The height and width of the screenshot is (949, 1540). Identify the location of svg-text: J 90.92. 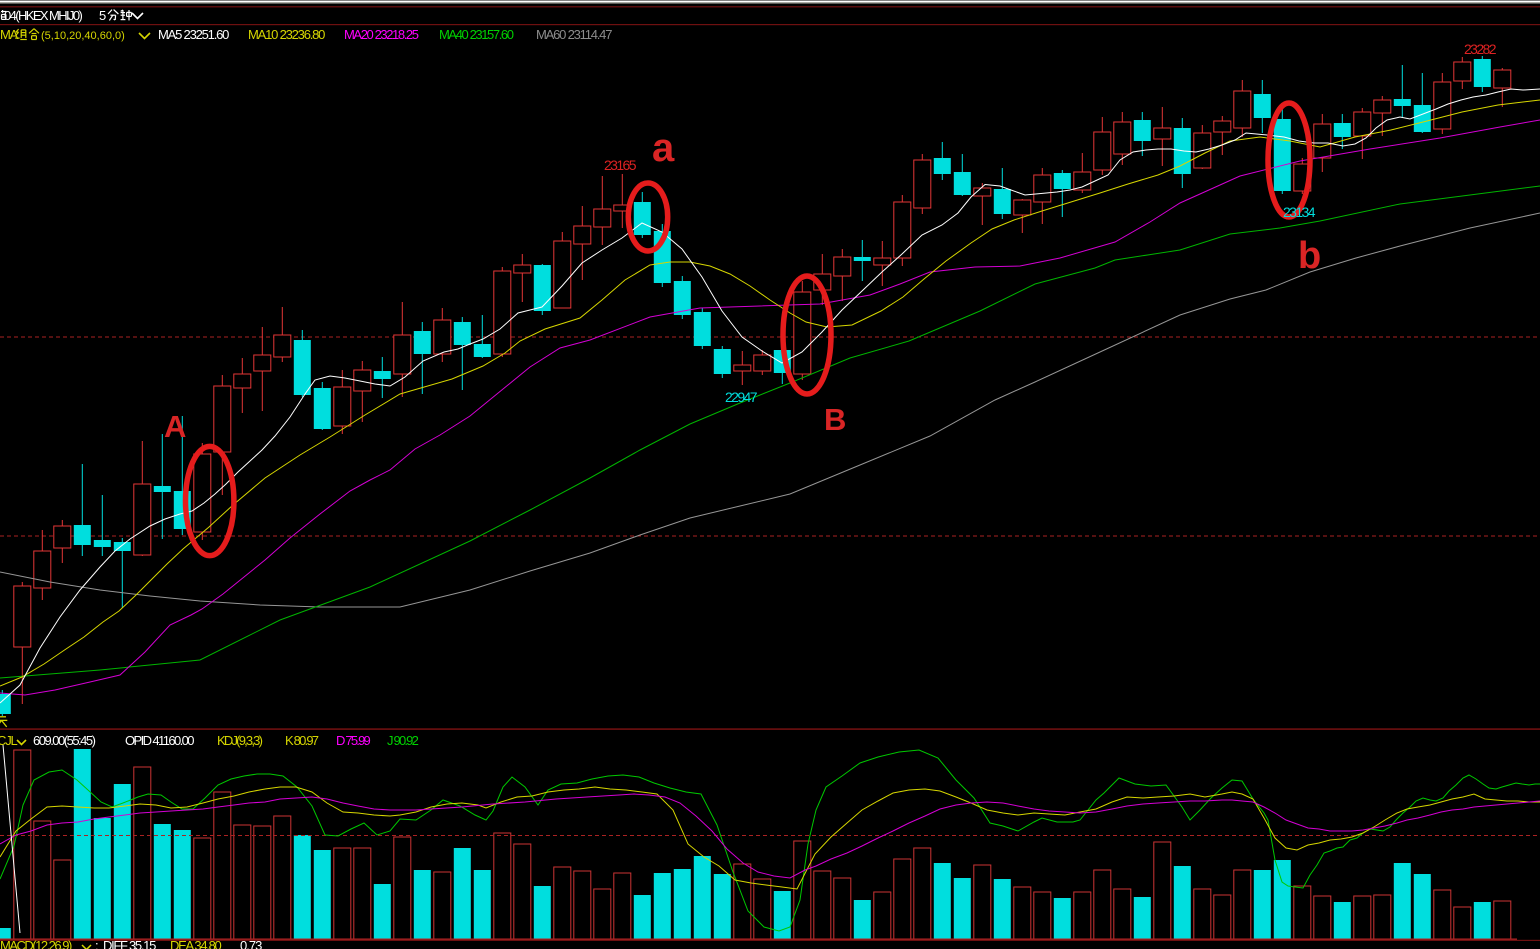
(403, 740).